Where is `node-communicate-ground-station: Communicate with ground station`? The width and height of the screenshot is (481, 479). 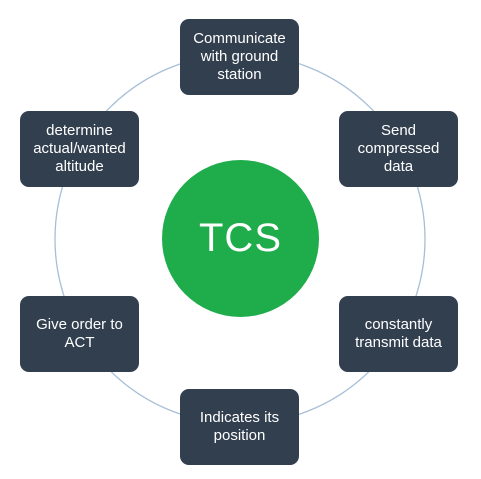
node-communicate-ground-station: Communicate with ground station is located at coordinates (239, 57).